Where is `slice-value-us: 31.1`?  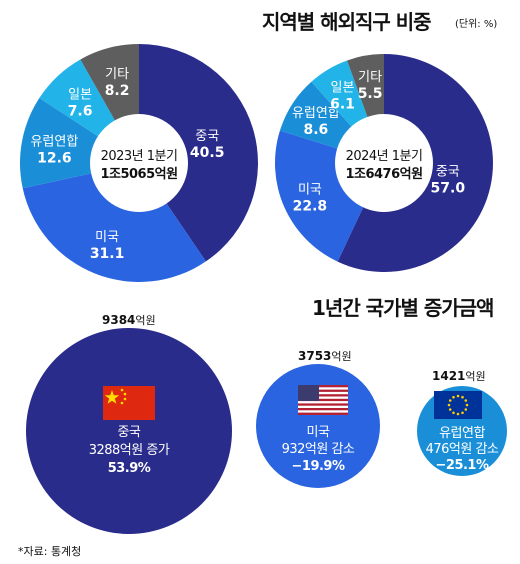 slice-value-us: 31.1 is located at coordinates (107, 254).